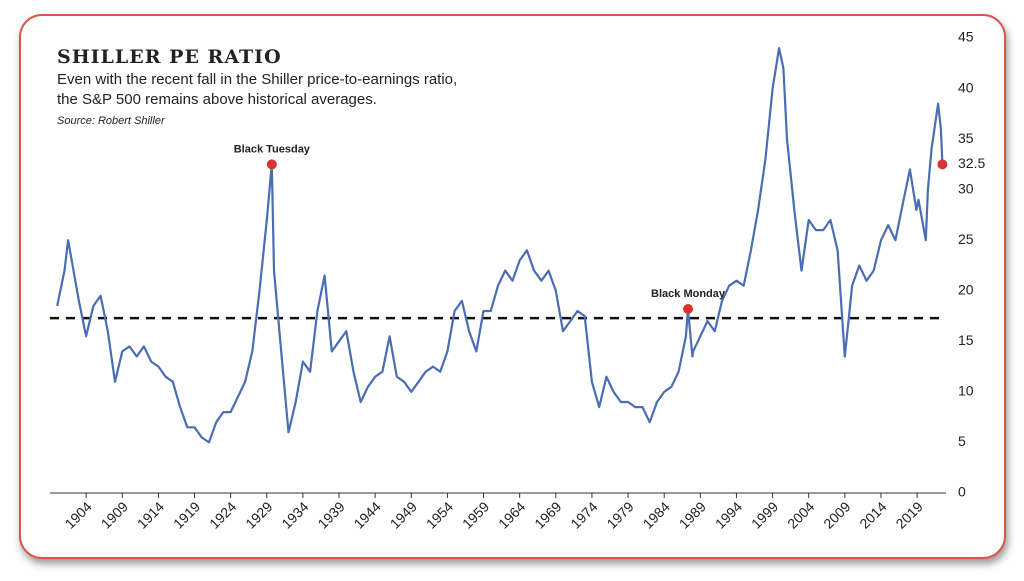  Describe the element at coordinates (962, 492) in the screenshot. I see `y-tick-label: 0` at that location.